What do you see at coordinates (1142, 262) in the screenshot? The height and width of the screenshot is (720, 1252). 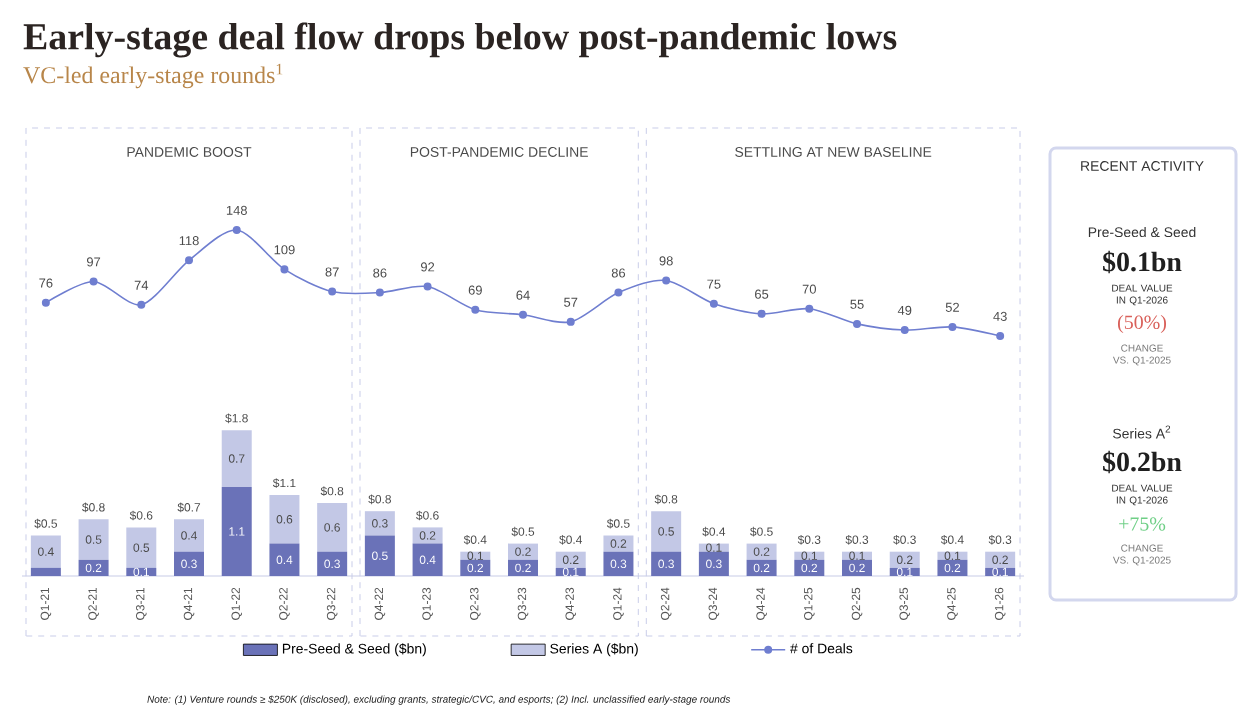 I see `text: $0.1bn` at bounding box center [1142, 262].